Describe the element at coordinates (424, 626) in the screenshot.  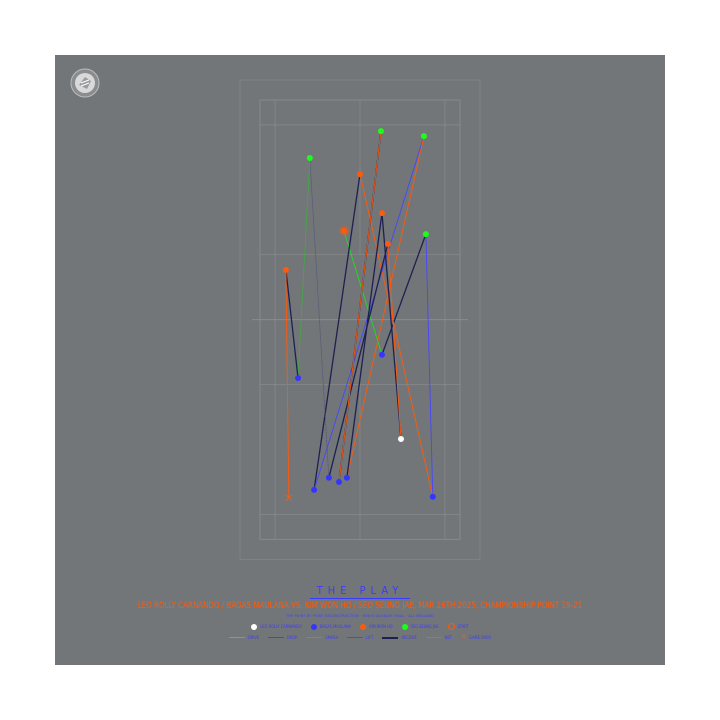
I see `legend-label: SEO SEUNG JAE` at that location.